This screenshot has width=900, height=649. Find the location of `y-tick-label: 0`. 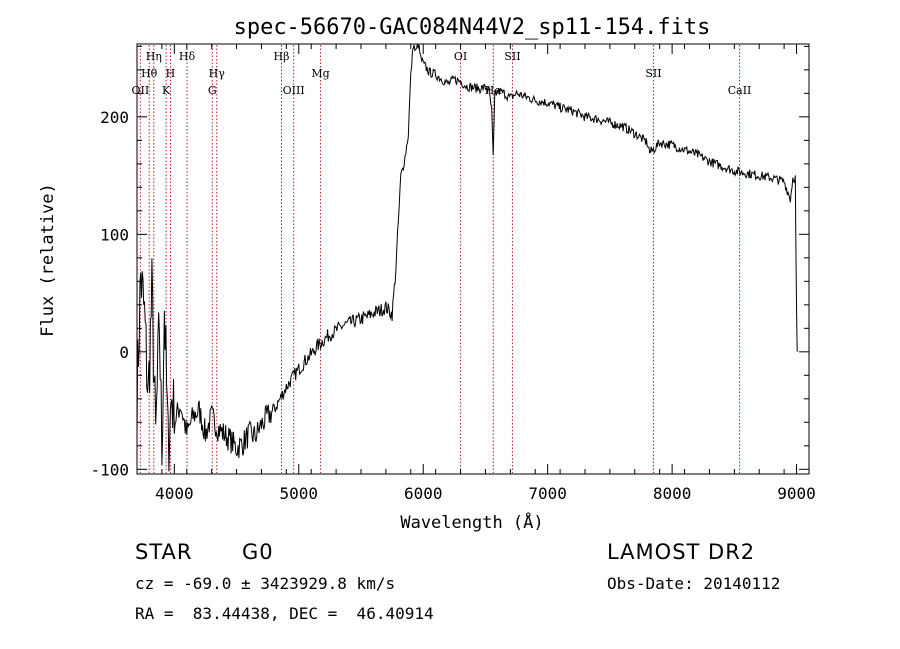

y-tick-label: 0 is located at coordinates (124, 352).